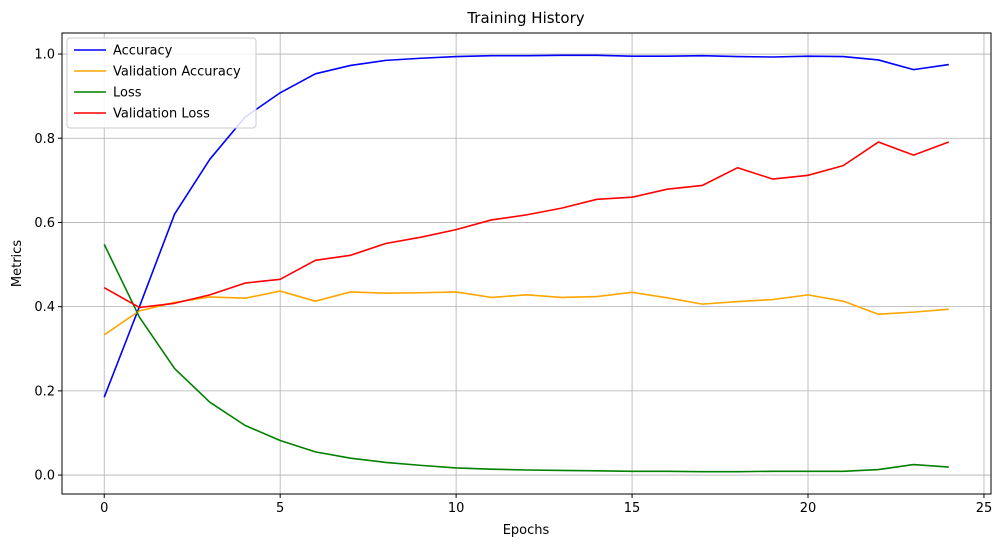  What do you see at coordinates (17, 263) in the screenshot?
I see `y-axis-label: Metrics` at bounding box center [17, 263].